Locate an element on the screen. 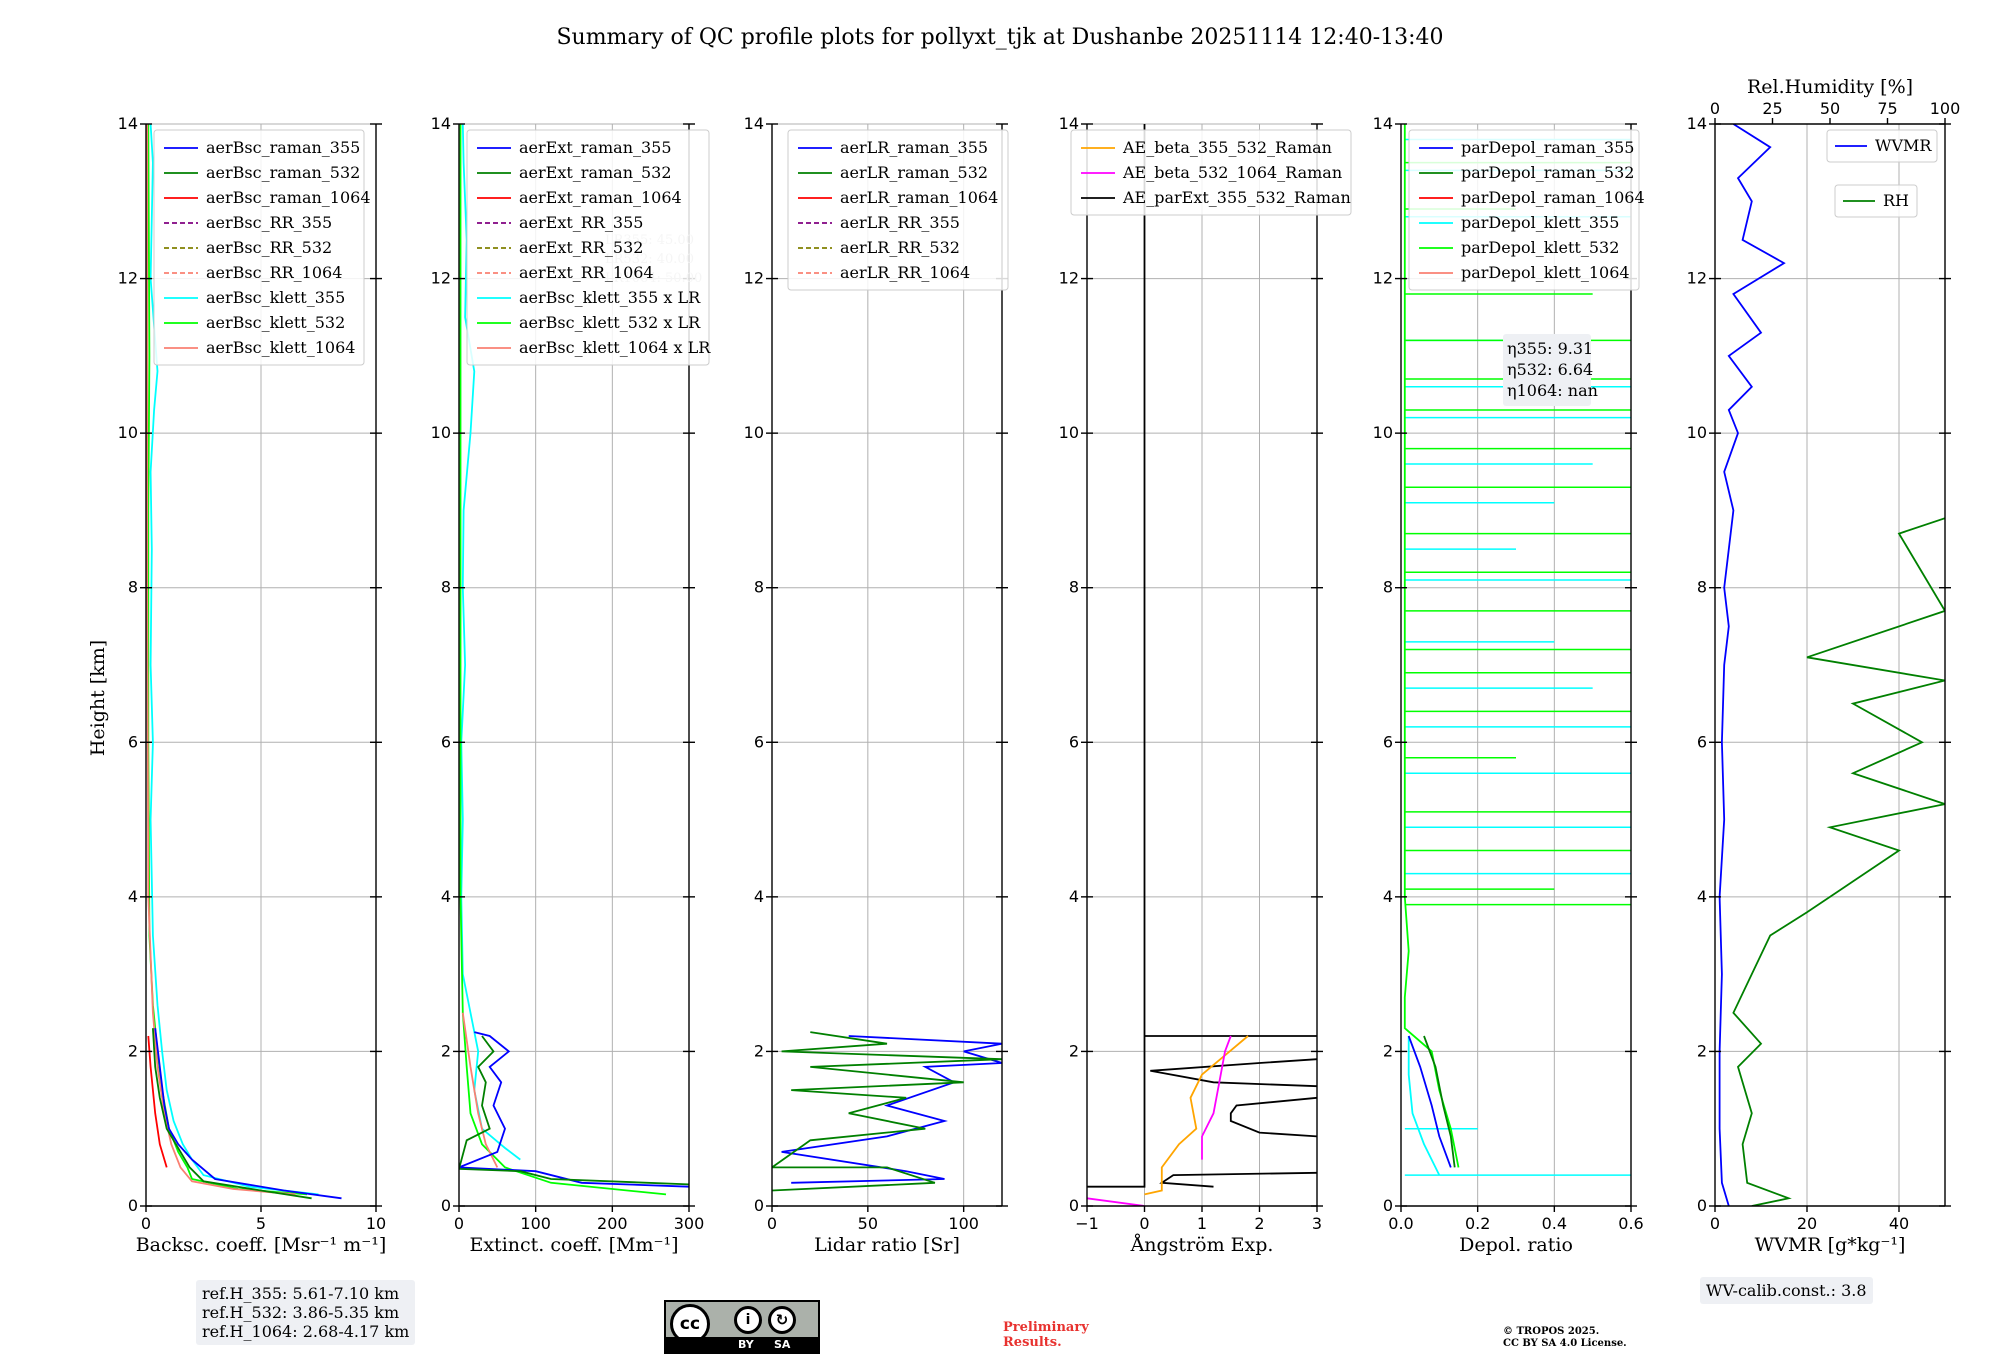 Image resolution: width=2000 pixels, height=1360 pixels. cc-by-label: BY is located at coordinates (746, 1344).